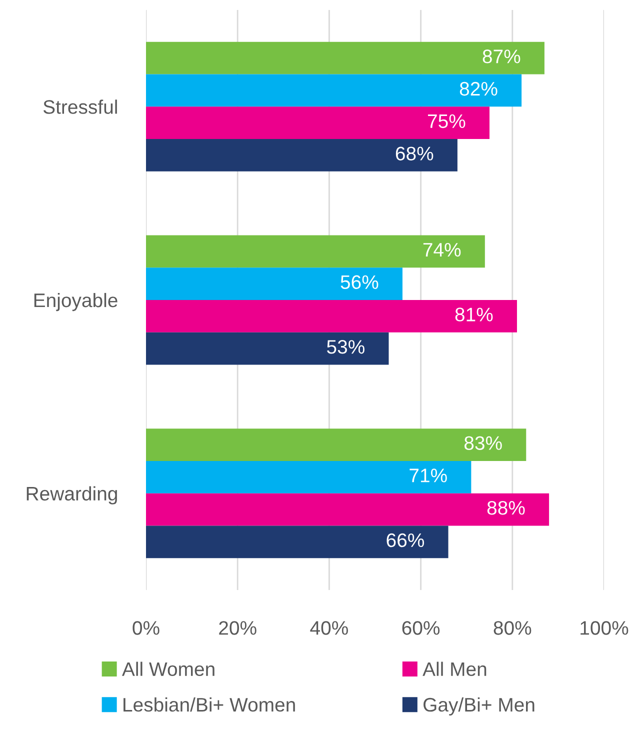 This screenshot has width=638, height=733. I want to click on x-tick-label: 40%, so click(329, 628).